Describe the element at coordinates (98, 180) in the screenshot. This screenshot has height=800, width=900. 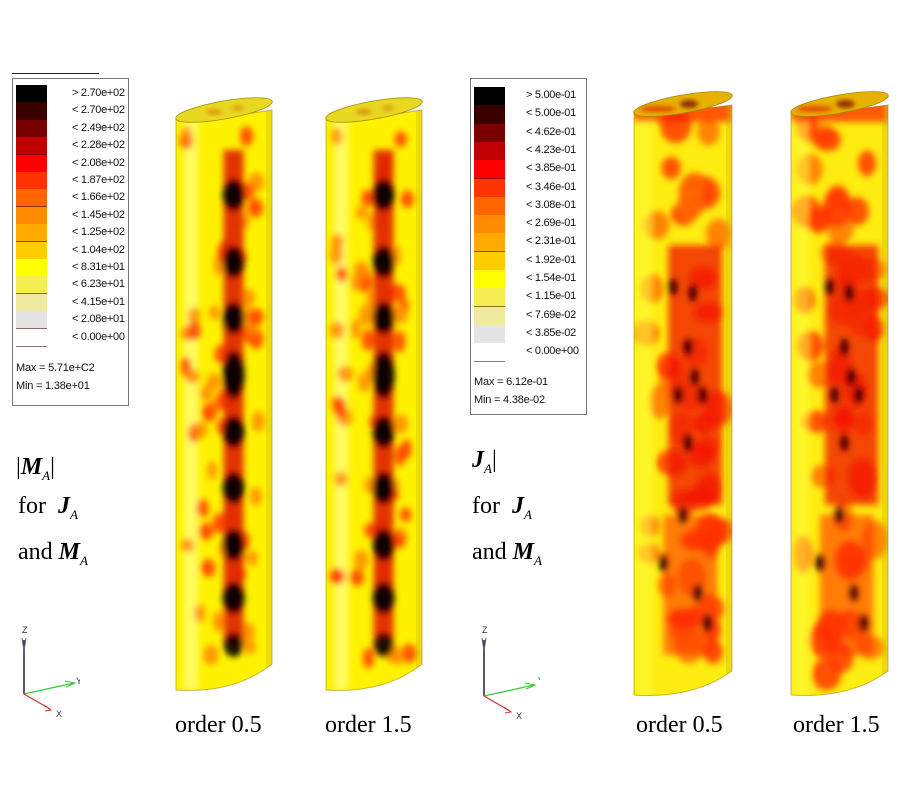
I see `legend-level-label: < 1.87e+02` at that location.